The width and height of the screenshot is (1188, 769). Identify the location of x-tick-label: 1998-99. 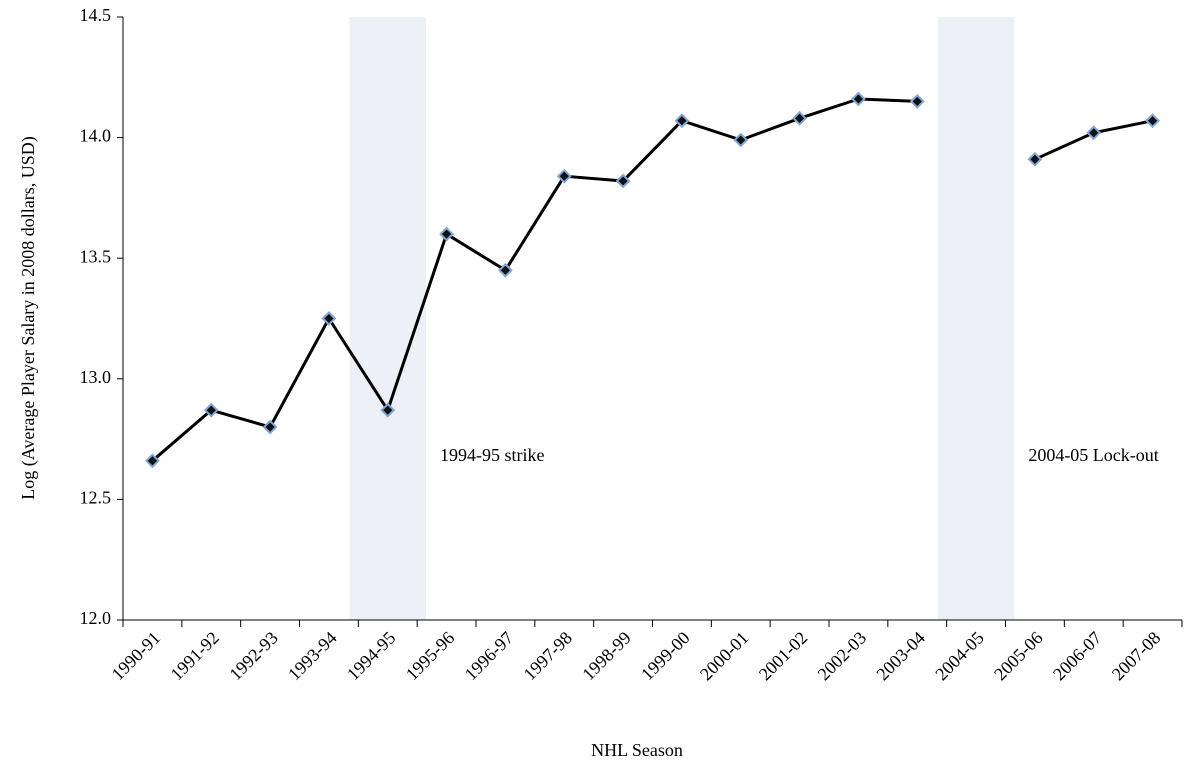
(606, 656).